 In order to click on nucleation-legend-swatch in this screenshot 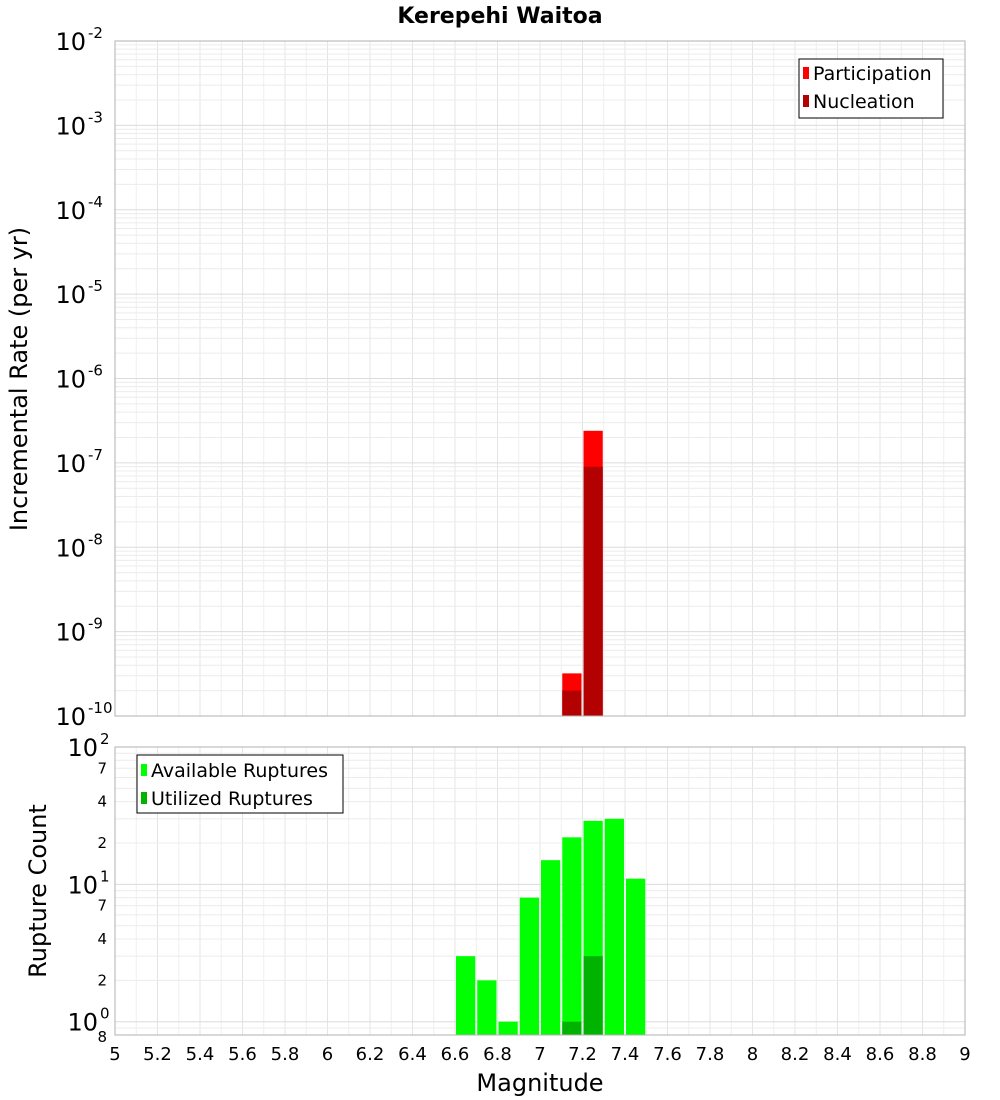, I will do `click(806, 101)`.